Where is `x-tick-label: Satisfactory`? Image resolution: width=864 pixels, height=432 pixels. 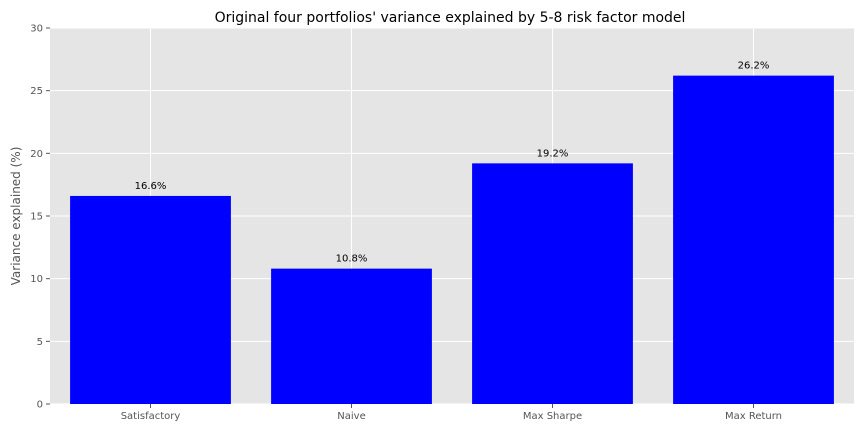
x-tick-label: Satisfactory is located at coordinates (151, 416).